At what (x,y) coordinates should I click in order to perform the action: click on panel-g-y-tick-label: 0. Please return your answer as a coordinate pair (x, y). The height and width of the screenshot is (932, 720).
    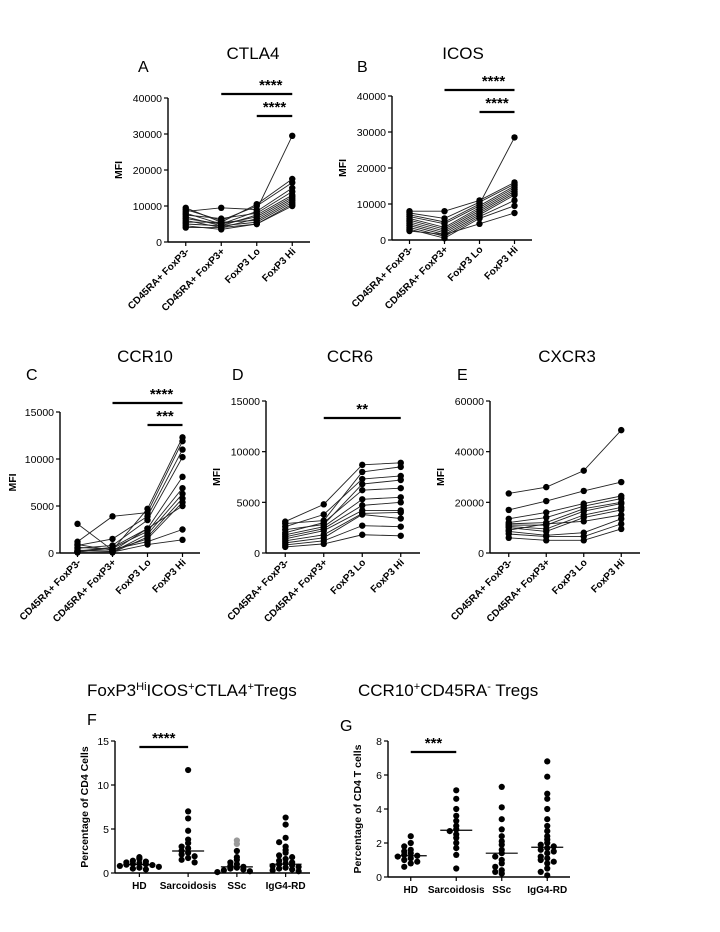
    Looking at the image, I should click on (379, 878).